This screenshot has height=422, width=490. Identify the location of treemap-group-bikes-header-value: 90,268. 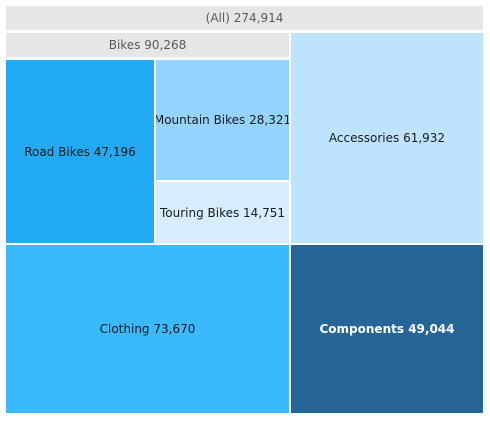
(165, 45).